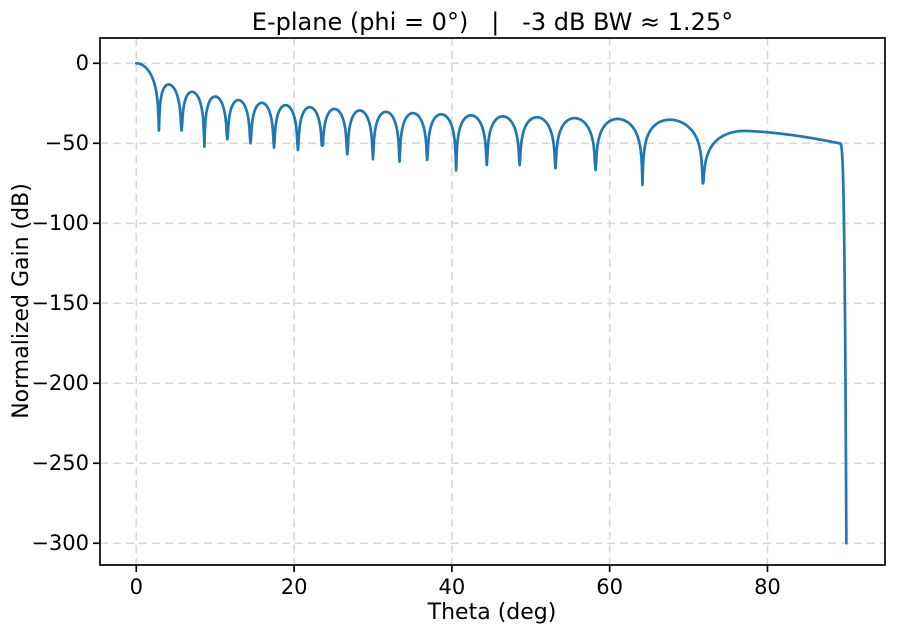  Describe the element at coordinates (82, 63) in the screenshot. I see `y-tick-label: 0` at that location.